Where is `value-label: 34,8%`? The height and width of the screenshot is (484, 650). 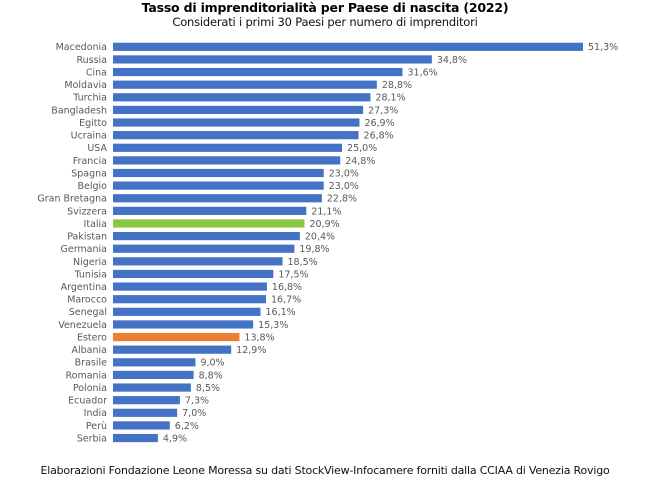
value-label: 34,8% is located at coordinates (452, 60).